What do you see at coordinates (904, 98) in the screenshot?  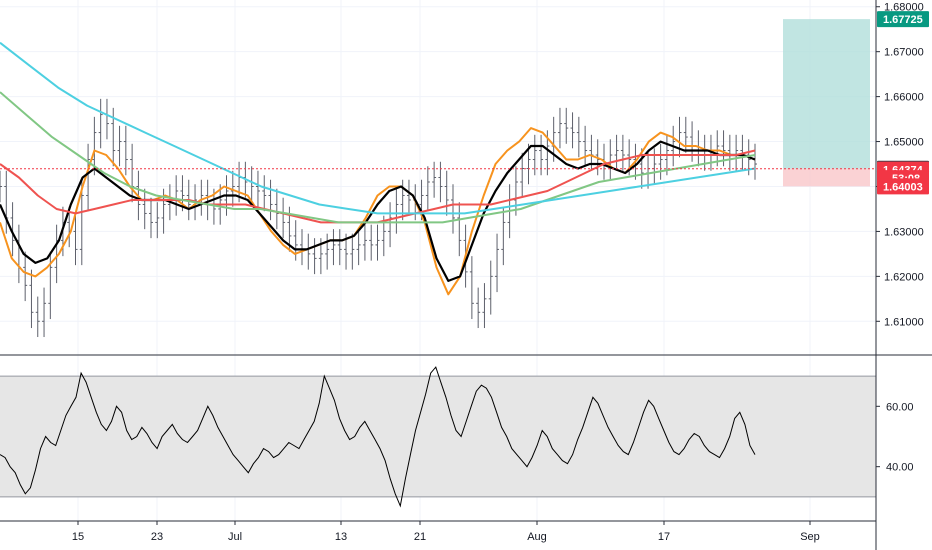 I see `price-axis-label-5: 1.66000` at bounding box center [904, 98].